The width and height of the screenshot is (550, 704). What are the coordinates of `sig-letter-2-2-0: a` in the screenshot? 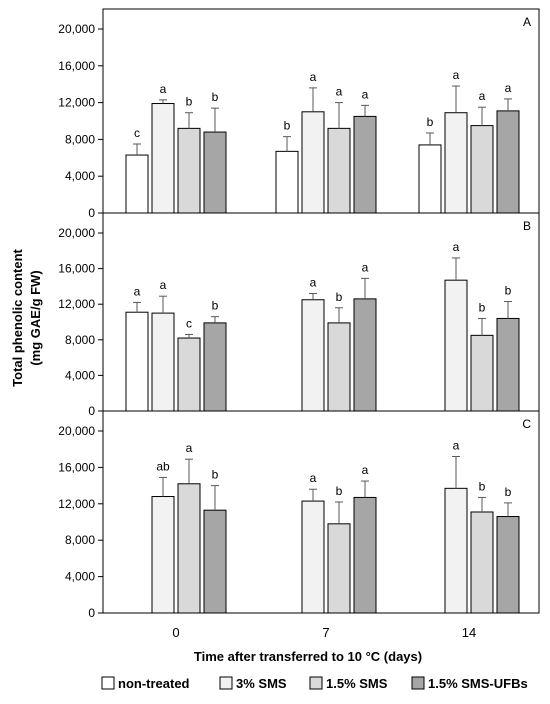 It's located at (189, 448).